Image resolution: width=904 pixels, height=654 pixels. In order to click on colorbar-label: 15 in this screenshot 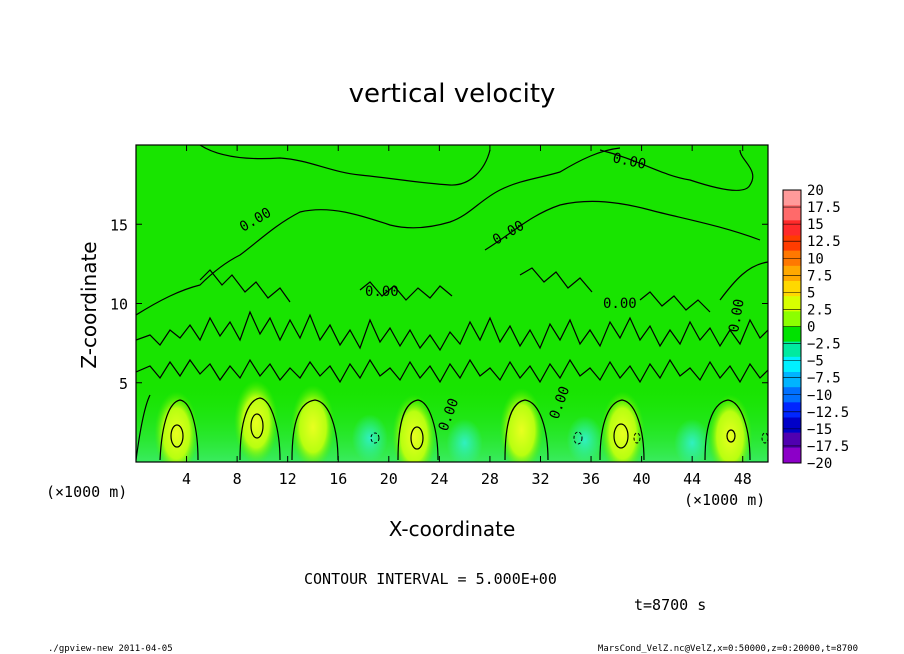, I will do `click(815, 225)`.